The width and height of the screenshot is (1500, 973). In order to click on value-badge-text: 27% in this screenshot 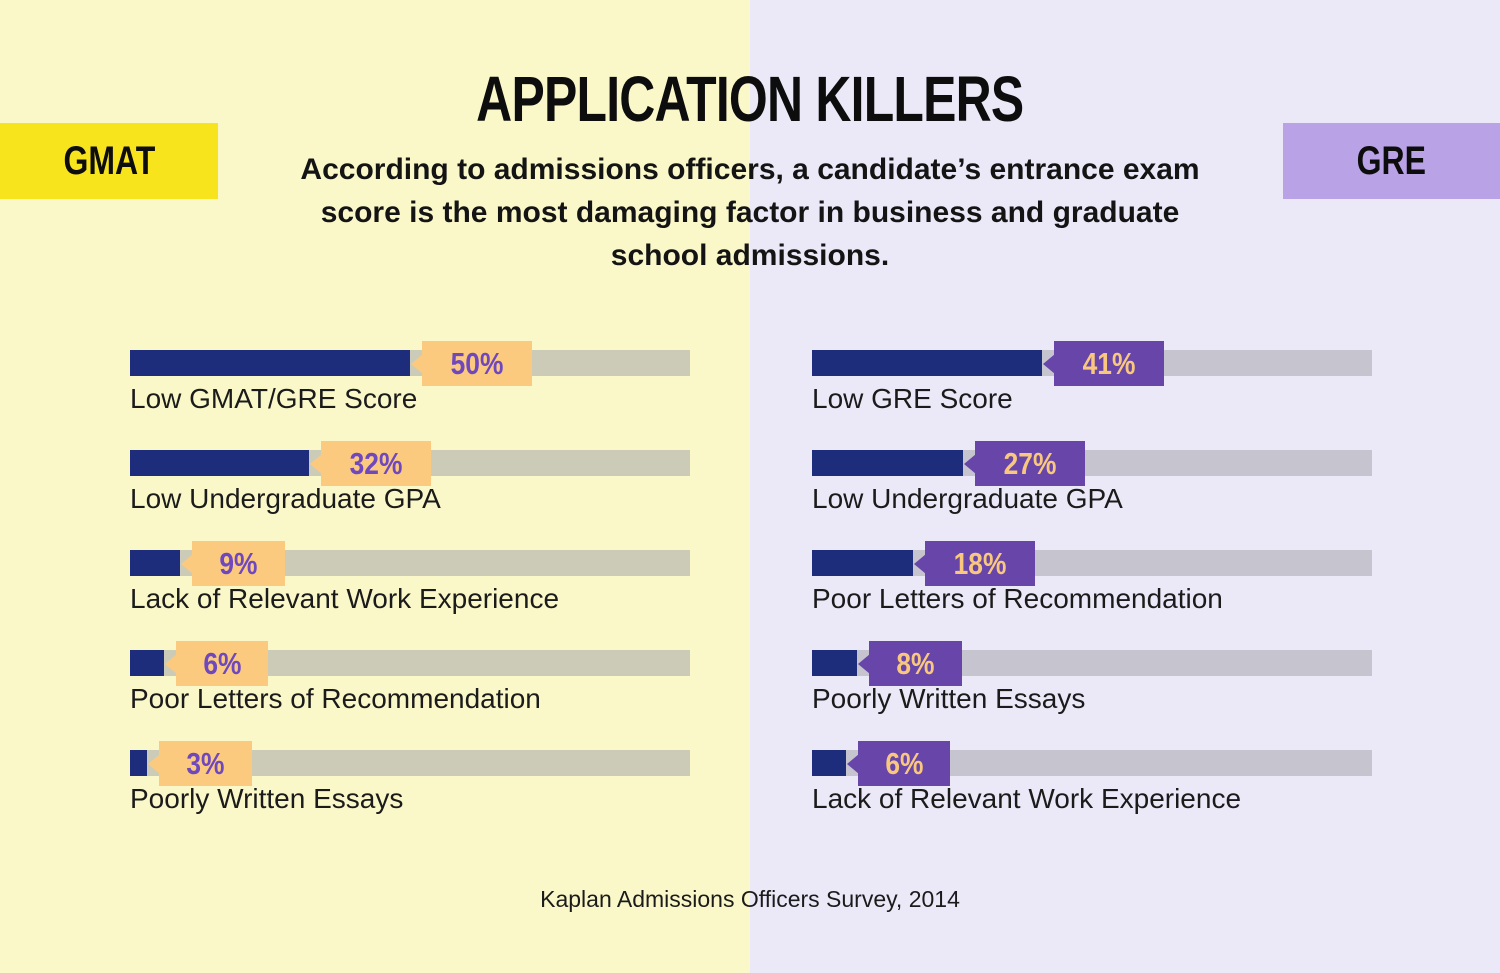, I will do `click(1030, 463)`.